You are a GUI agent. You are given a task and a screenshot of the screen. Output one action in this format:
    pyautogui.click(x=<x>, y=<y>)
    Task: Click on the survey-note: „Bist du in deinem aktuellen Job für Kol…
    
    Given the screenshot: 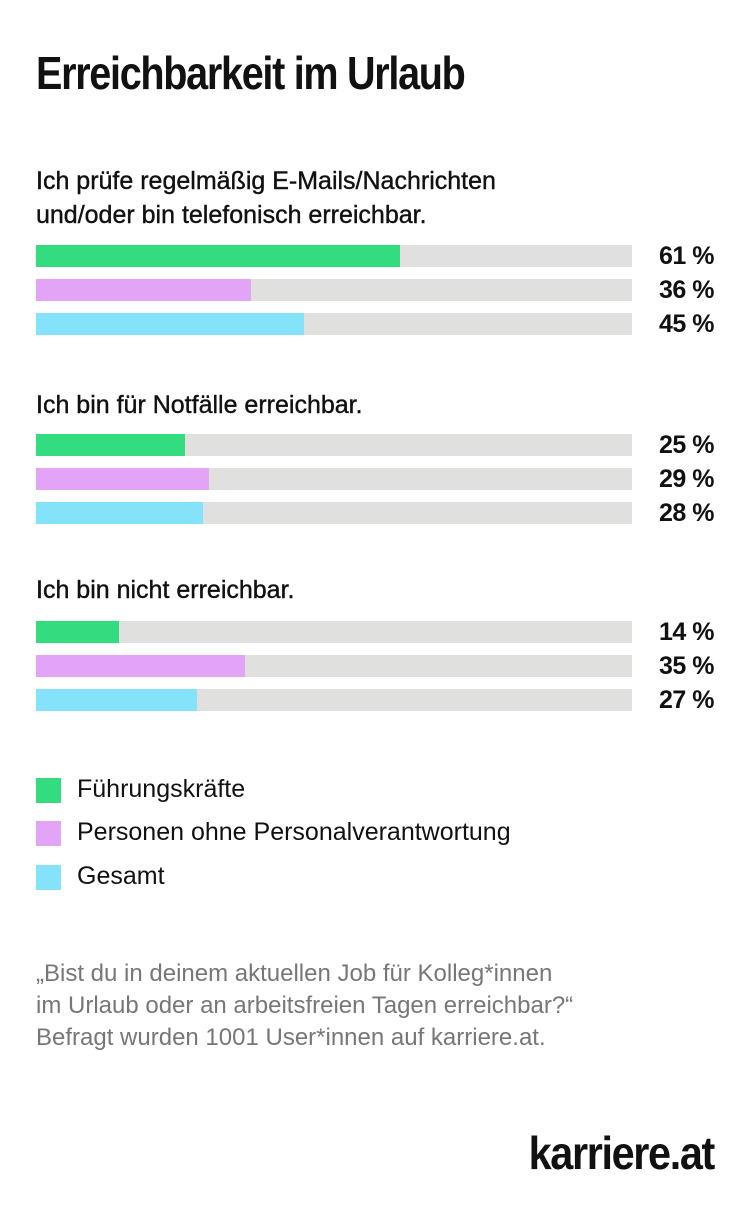 What is the action you would take?
    pyautogui.click(x=381, y=1006)
    